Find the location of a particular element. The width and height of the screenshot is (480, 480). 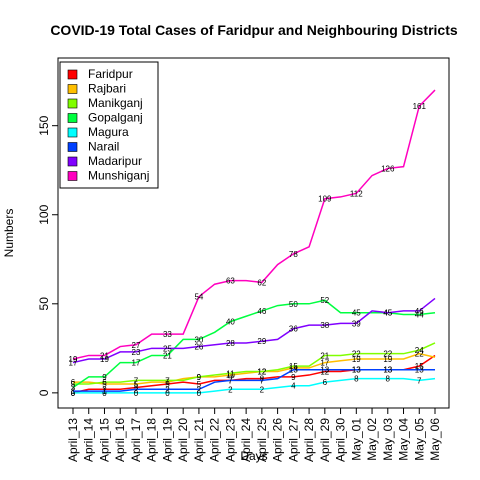

legend-label: Munshiganj is located at coordinates (118, 176).